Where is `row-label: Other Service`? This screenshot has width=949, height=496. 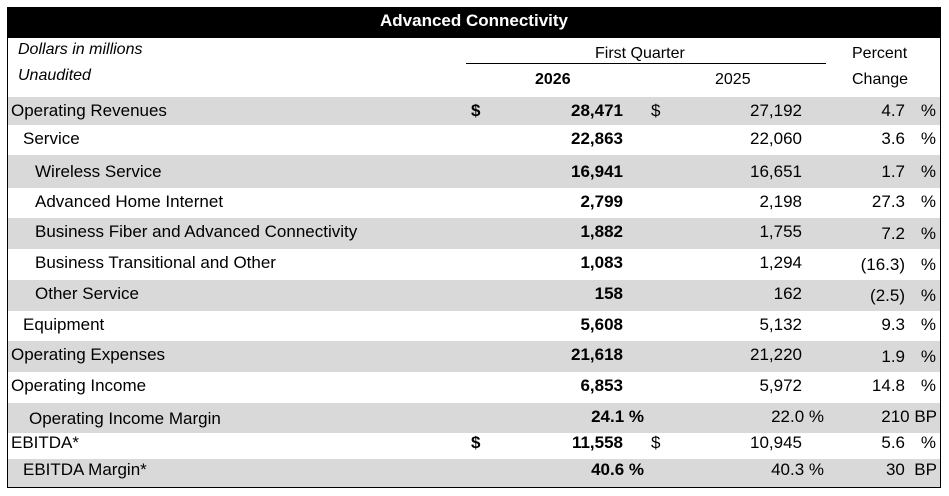
row-label: Other Service is located at coordinates (87, 293).